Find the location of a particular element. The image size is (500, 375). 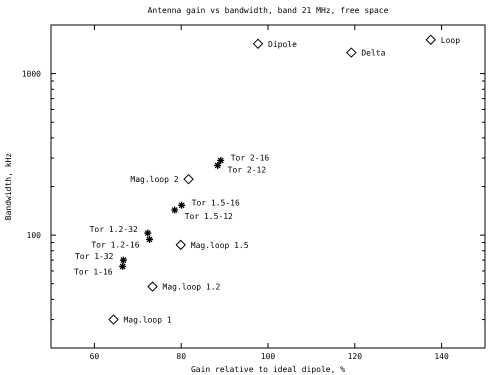

annotation: Tor 1.5-12 is located at coordinates (209, 217).